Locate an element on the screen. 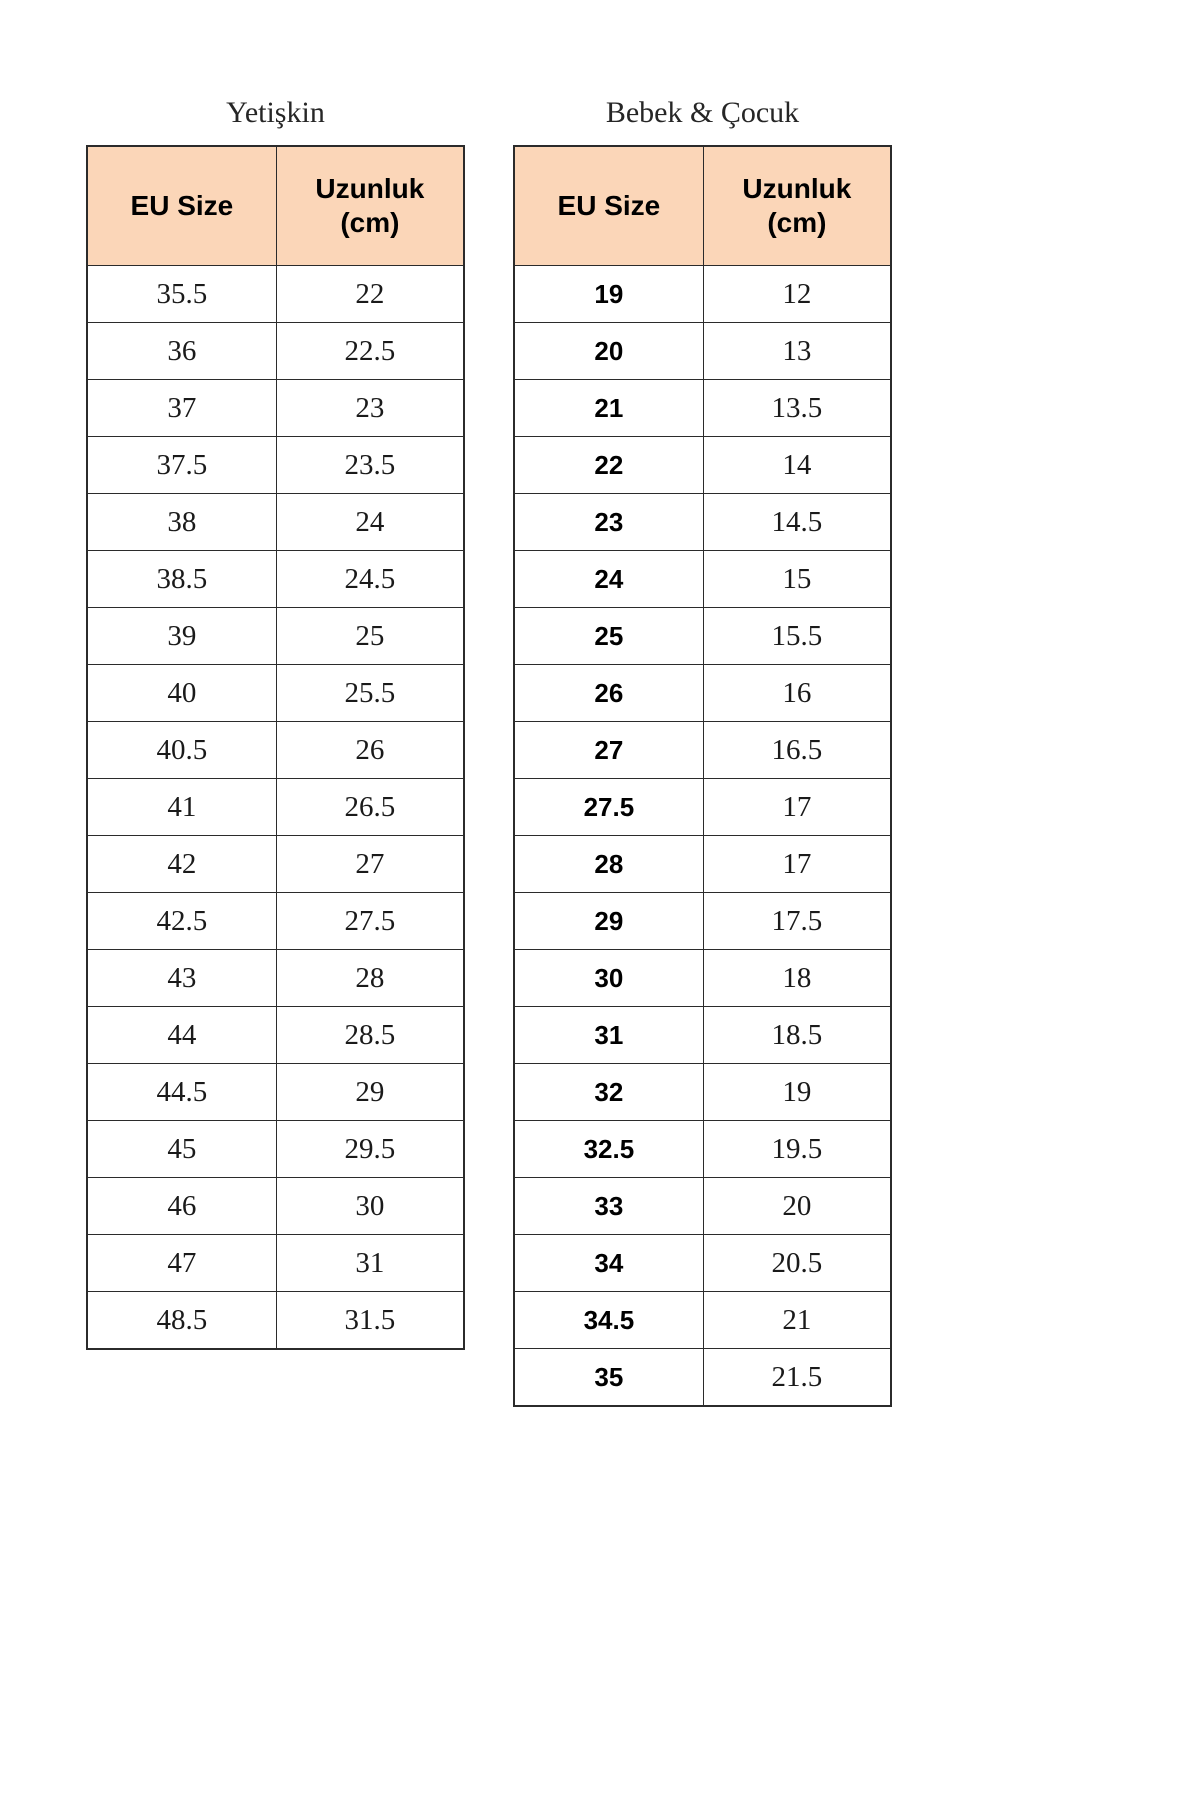 The height and width of the screenshot is (1800, 1200). adult-eu-size-cell: 39 is located at coordinates (181, 636).